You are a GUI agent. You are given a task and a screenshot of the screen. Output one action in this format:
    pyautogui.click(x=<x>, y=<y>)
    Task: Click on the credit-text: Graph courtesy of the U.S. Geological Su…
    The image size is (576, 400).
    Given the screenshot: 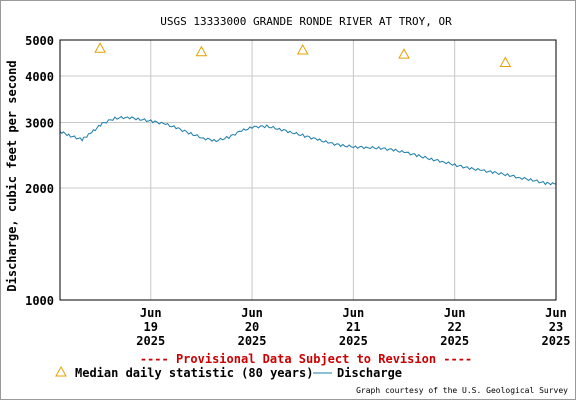 What is the action you would take?
    pyautogui.click(x=462, y=390)
    